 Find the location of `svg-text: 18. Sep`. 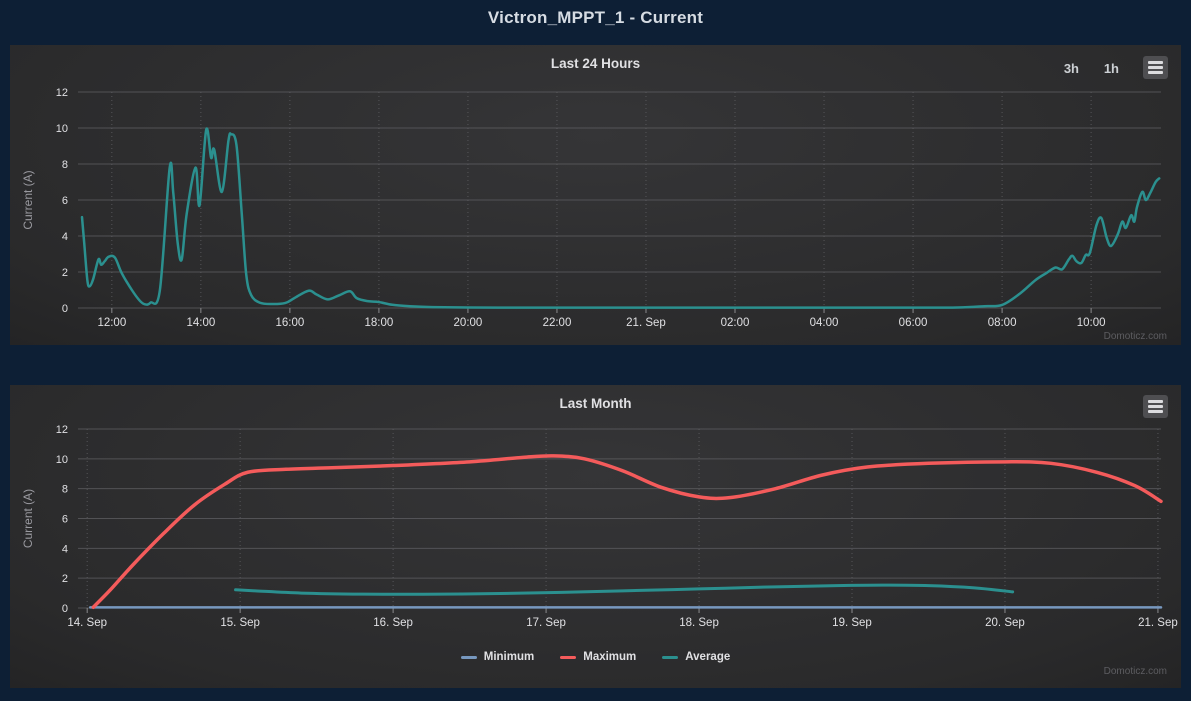

svg-text: 18. Sep is located at coordinates (699, 623).